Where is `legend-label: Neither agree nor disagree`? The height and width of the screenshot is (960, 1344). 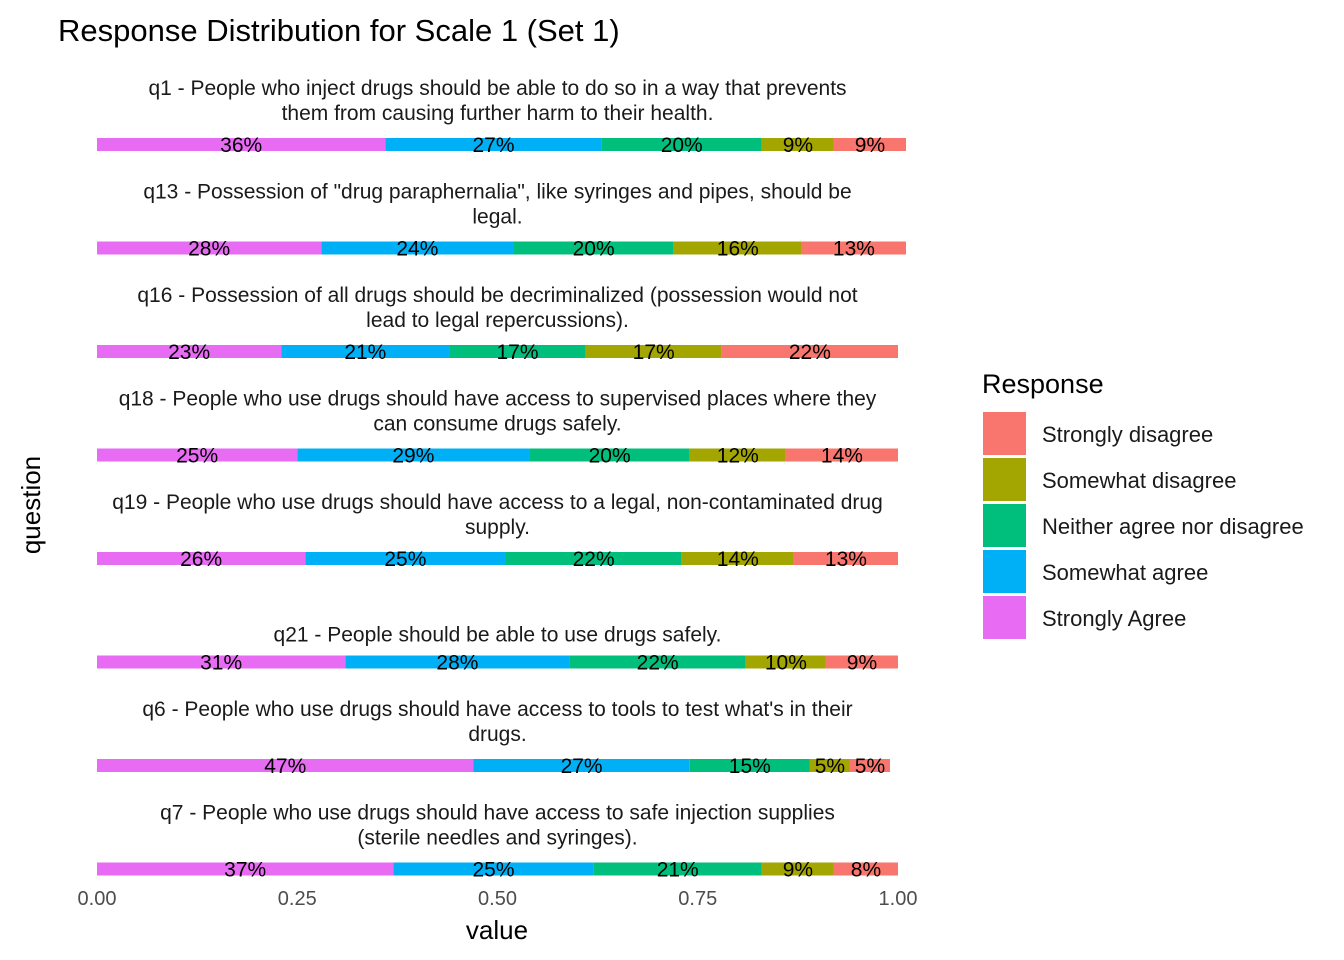
legend-label: Neither agree nor disagree is located at coordinates (1173, 526).